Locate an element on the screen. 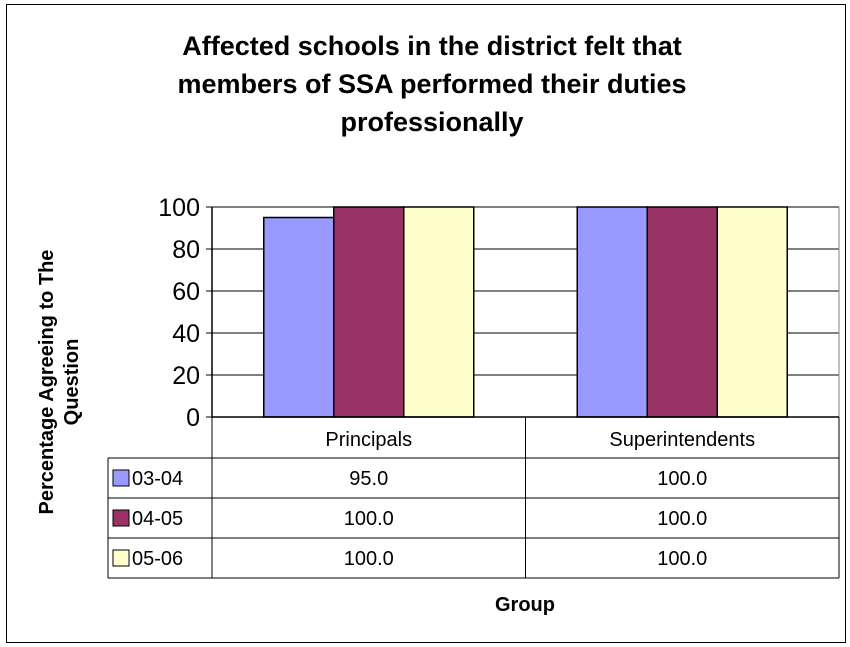 The image size is (850, 647). y-tick-label: 20 is located at coordinates (186, 376).